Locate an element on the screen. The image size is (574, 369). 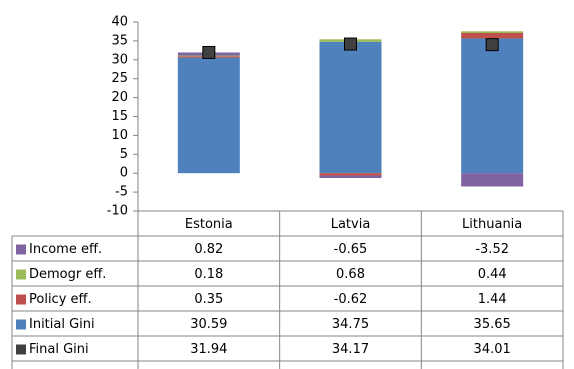
legend-label: Policy eff. is located at coordinates (60, 299).